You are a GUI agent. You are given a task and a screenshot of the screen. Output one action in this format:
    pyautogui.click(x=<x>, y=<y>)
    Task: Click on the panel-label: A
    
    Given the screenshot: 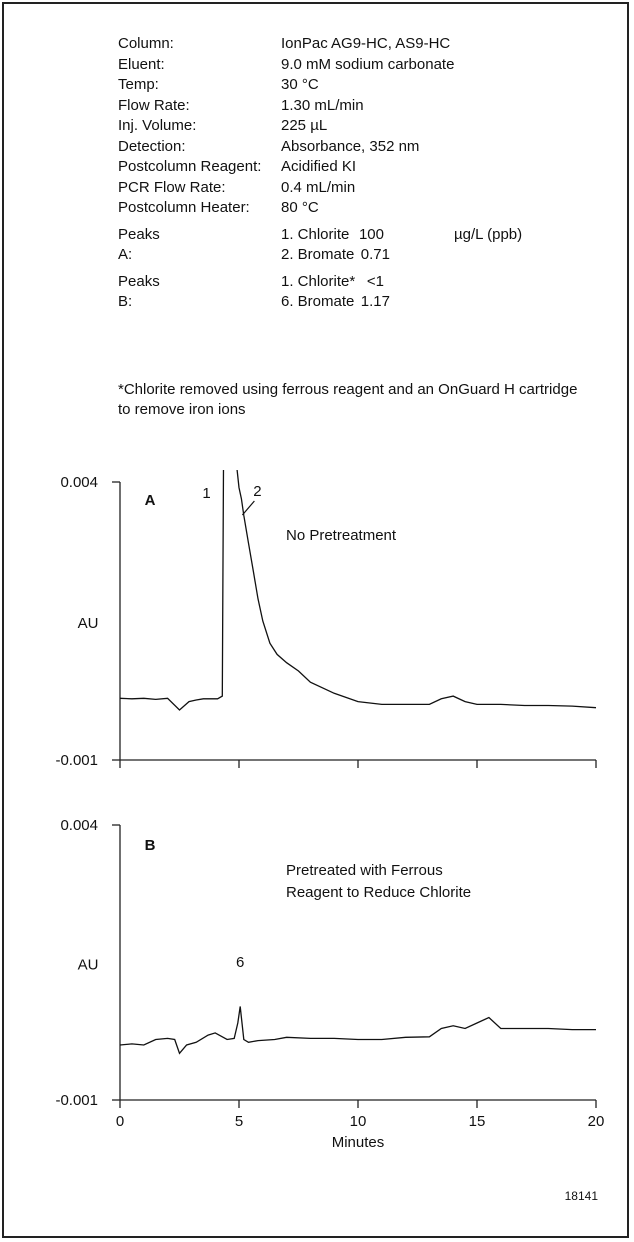 What is the action you would take?
    pyautogui.click(x=150, y=500)
    